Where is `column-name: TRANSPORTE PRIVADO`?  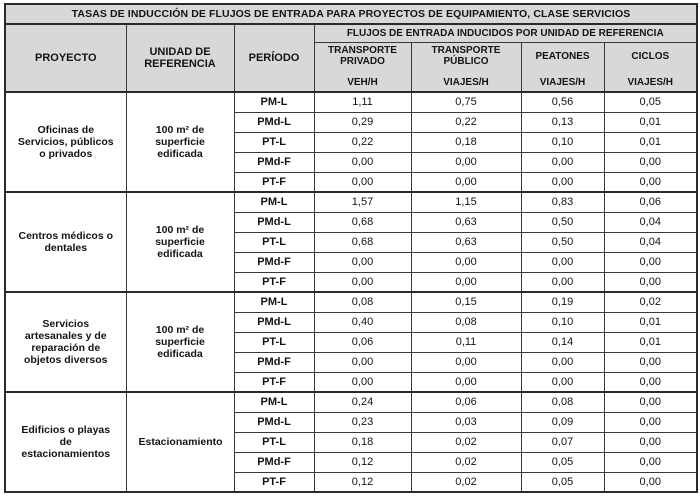 column-name: TRANSPORTE PRIVADO is located at coordinates (362, 56).